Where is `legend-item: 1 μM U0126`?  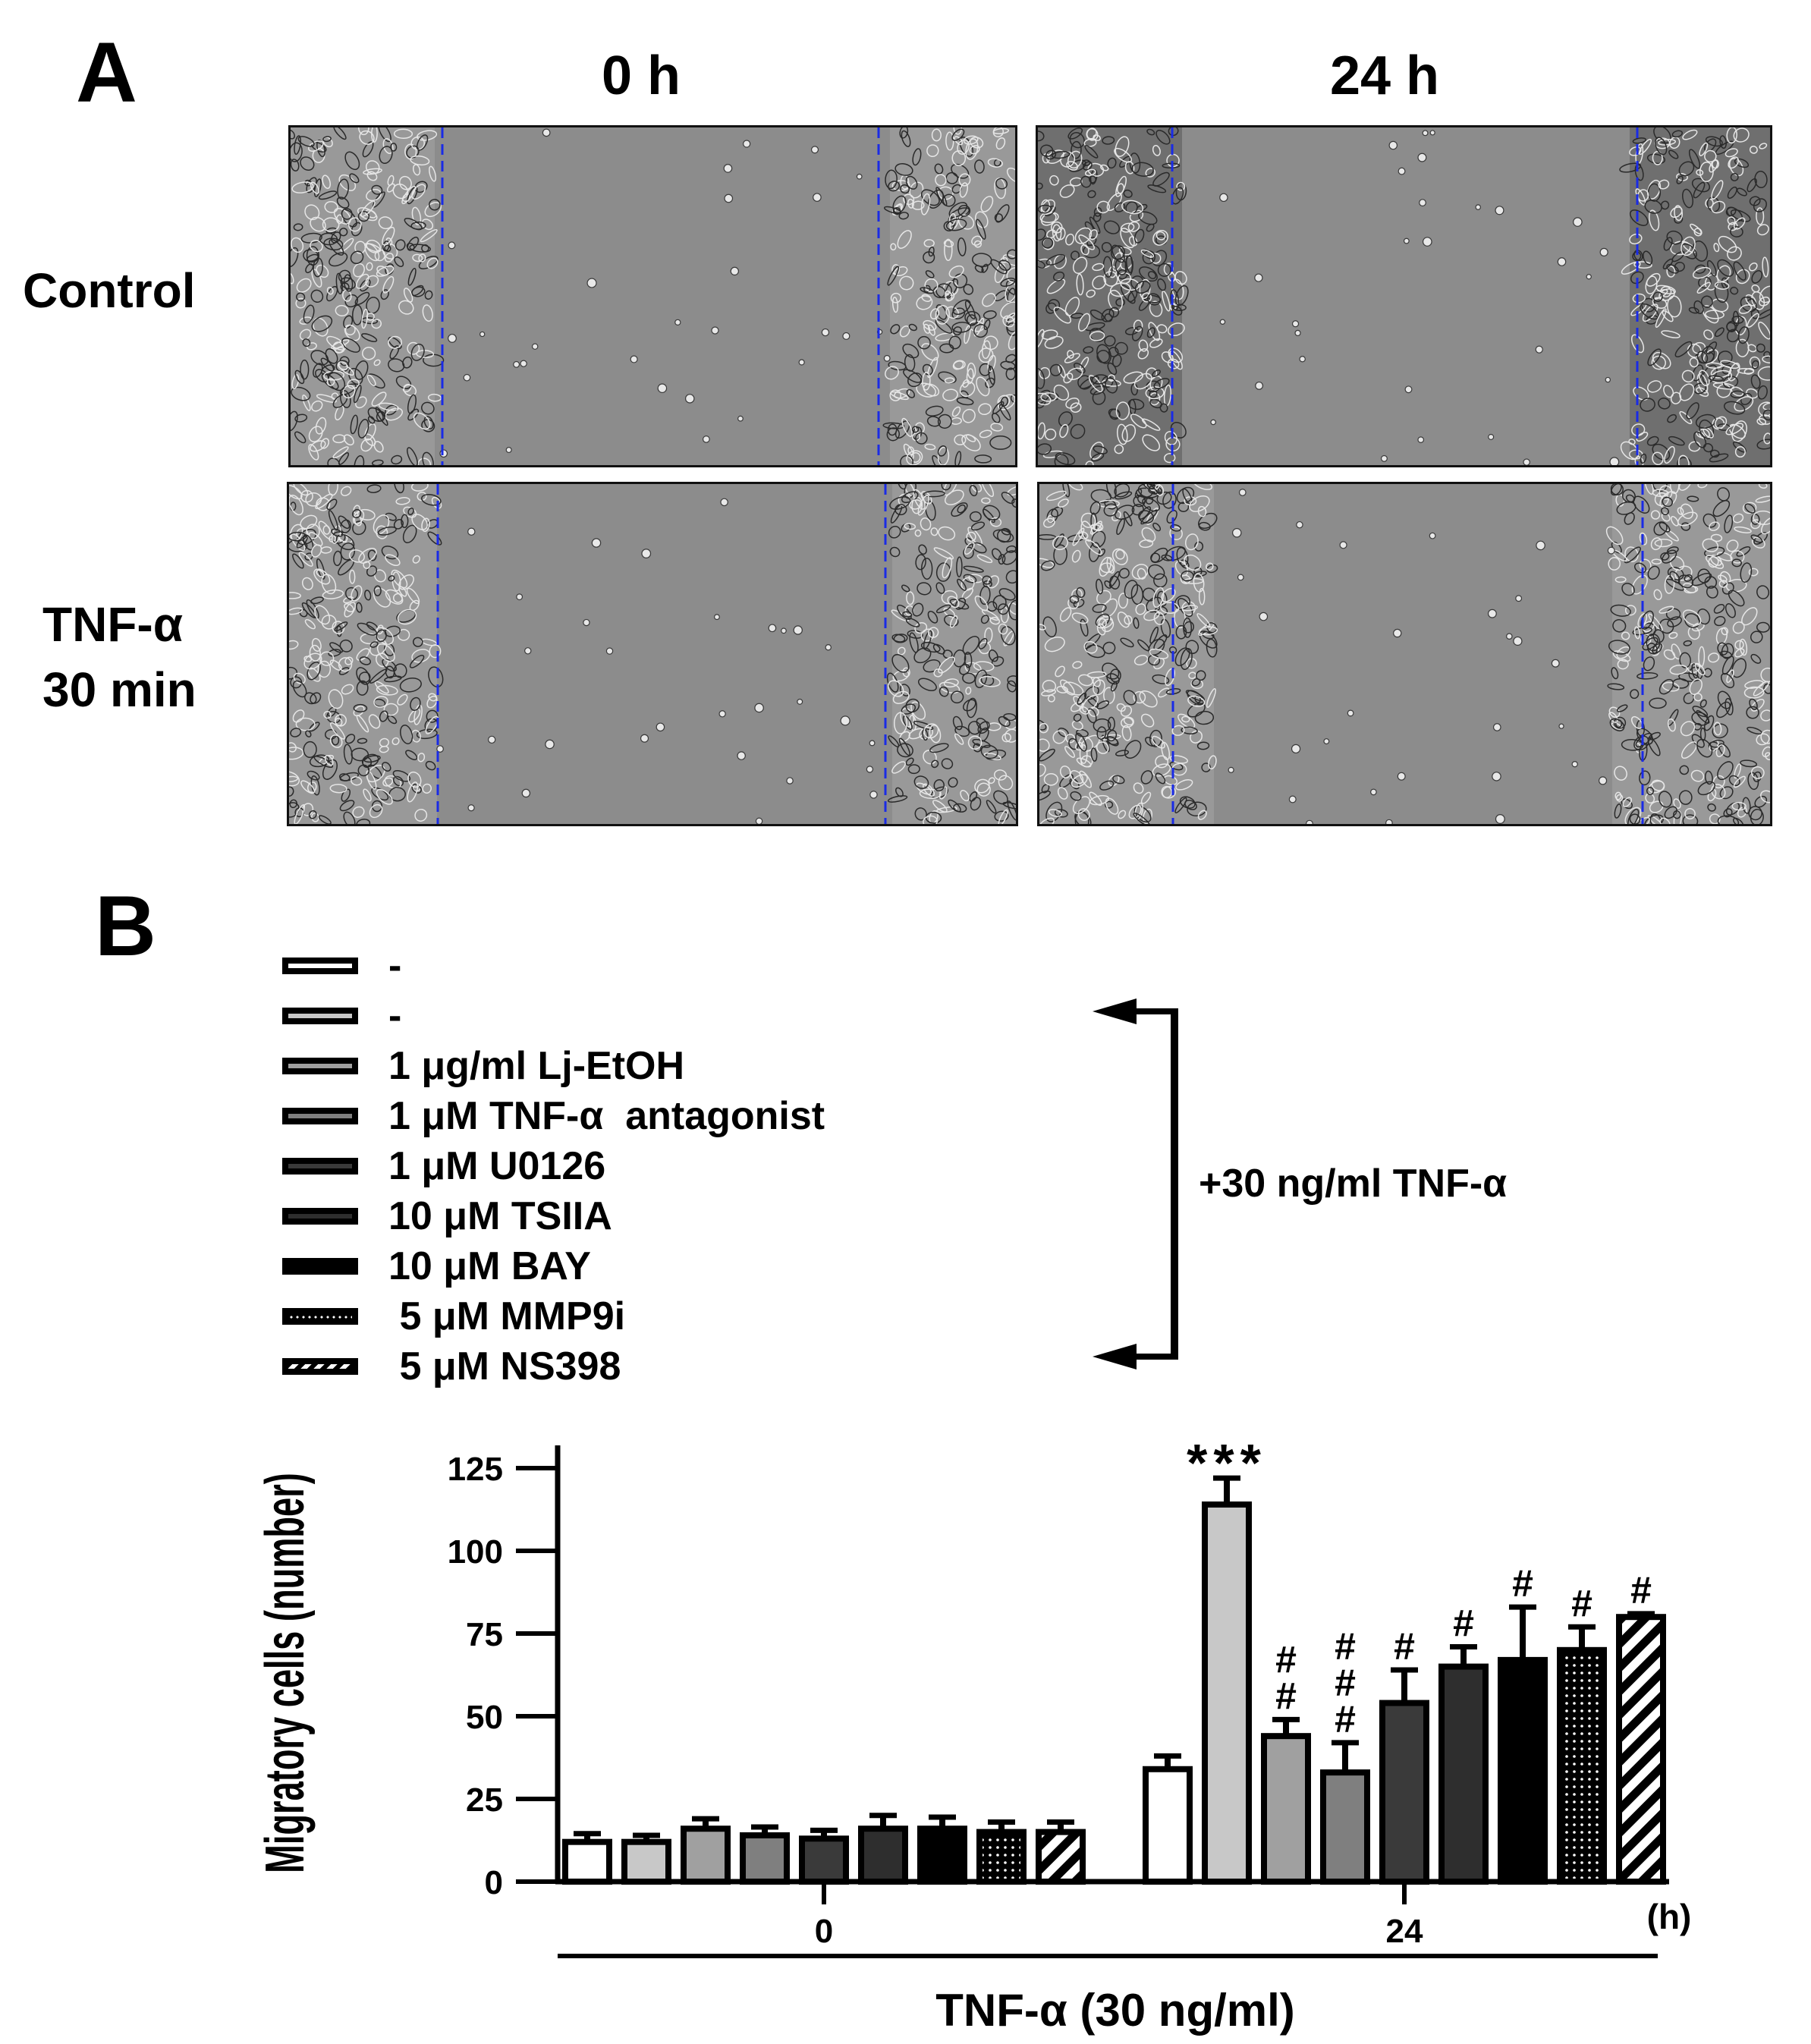 legend-item: 1 μM U0126 is located at coordinates (553, 1166).